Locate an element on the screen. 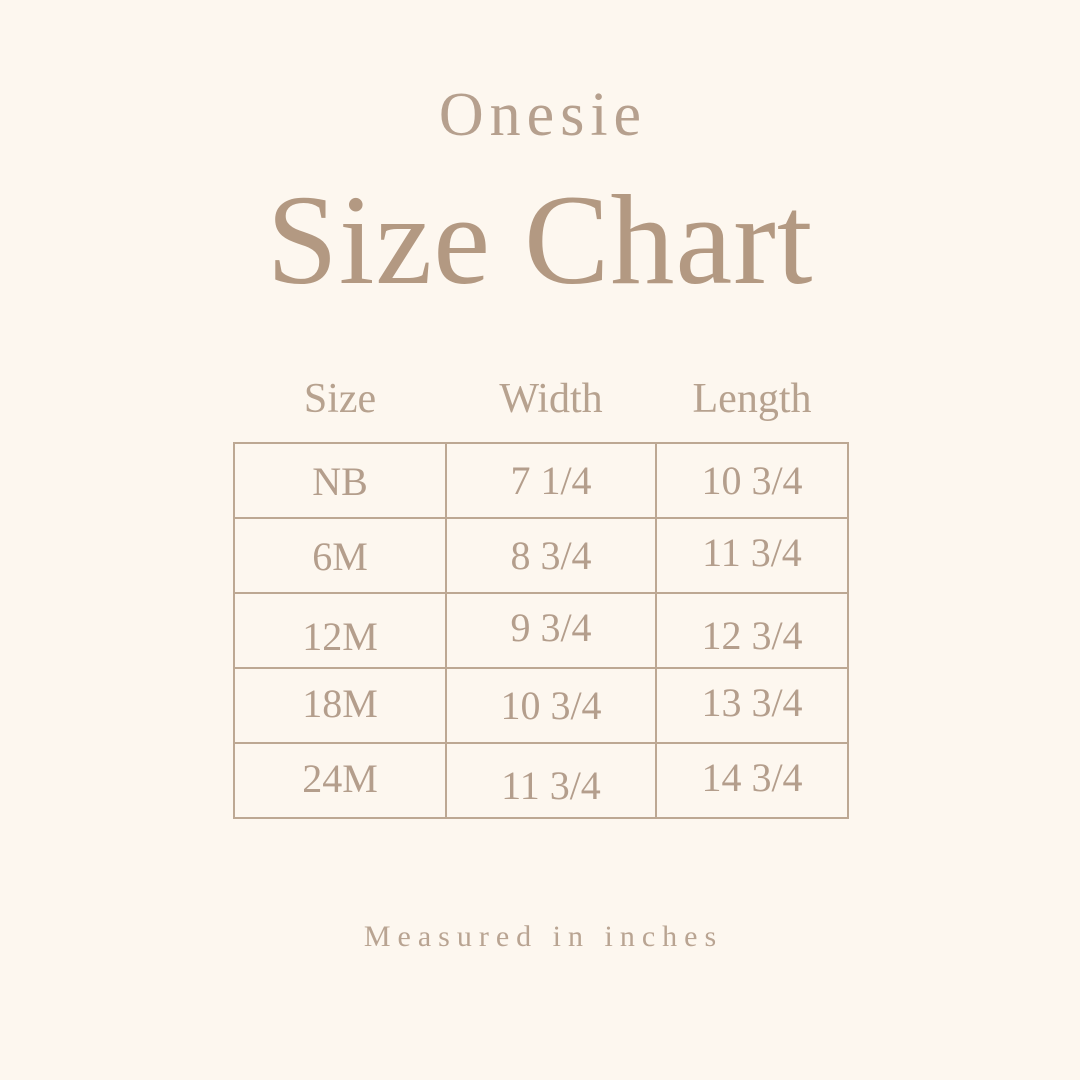  cell-width: 10 3/4 is located at coordinates (551, 705).